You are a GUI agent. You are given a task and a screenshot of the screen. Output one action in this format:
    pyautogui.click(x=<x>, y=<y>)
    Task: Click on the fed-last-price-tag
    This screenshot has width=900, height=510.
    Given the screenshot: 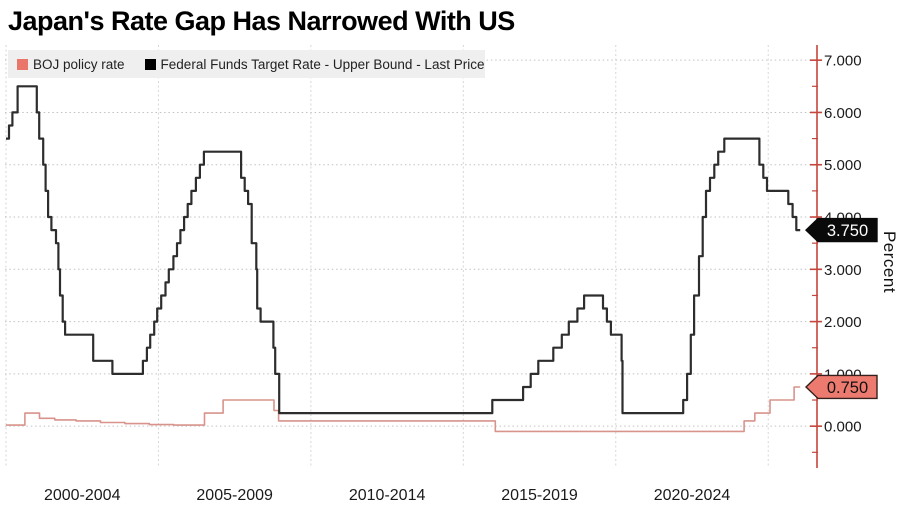 What is the action you would take?
    pyautogui.click(x=841, y=230)
    